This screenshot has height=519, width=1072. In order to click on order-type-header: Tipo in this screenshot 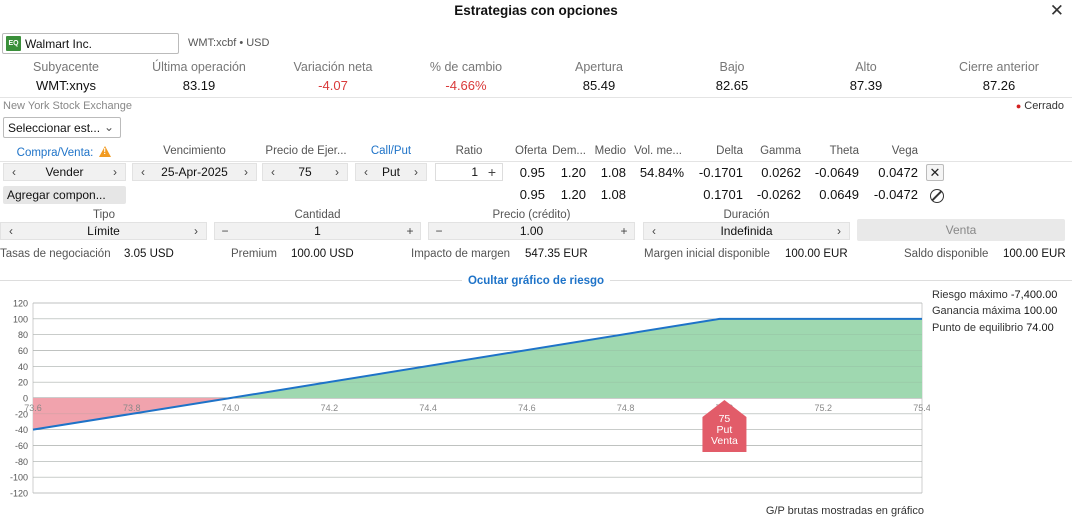, I will do `click(104, 215)`.